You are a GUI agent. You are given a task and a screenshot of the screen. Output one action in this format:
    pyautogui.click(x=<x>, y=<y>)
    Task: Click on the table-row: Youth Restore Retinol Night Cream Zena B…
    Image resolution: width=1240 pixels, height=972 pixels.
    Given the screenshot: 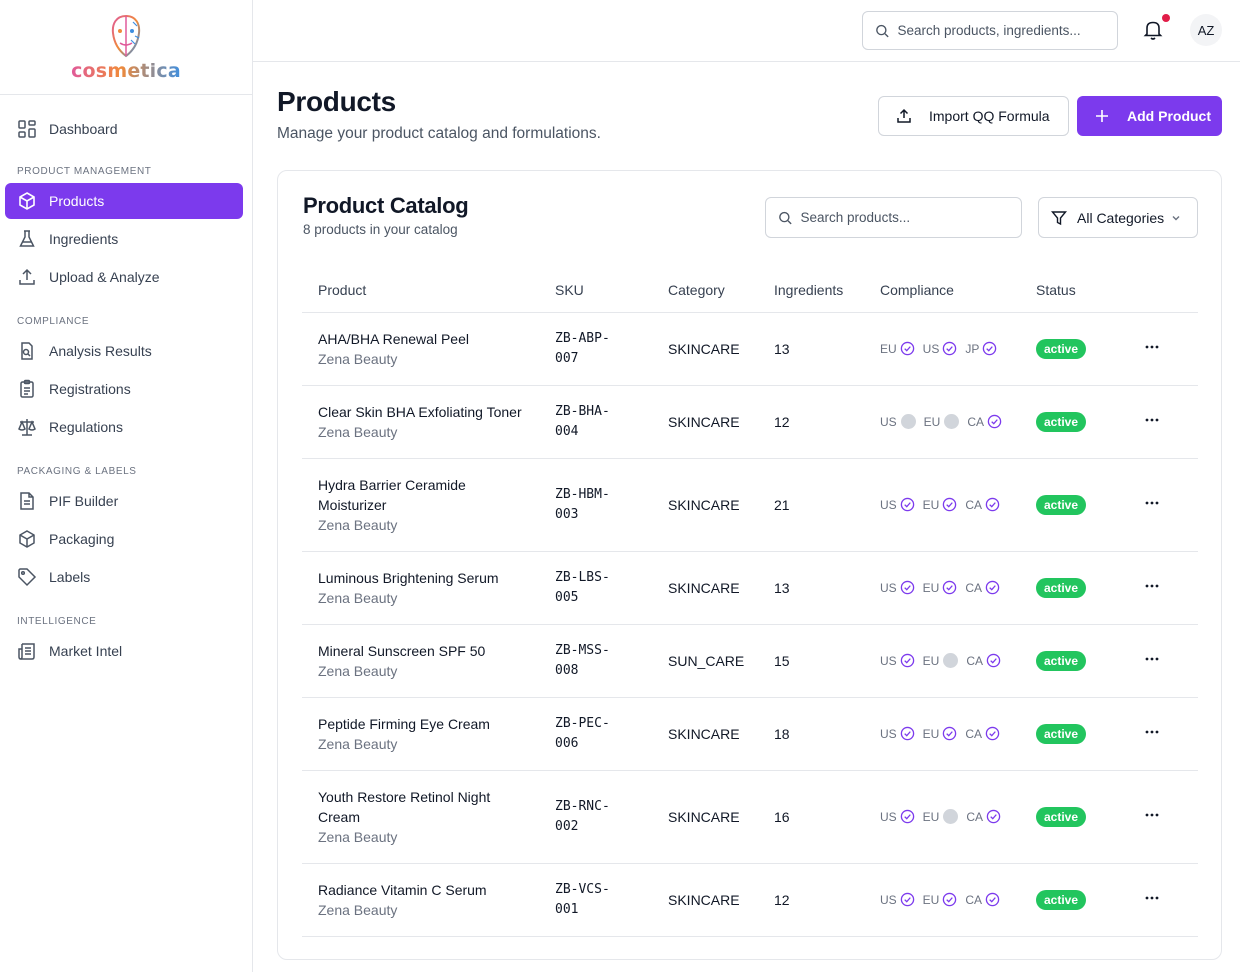 What is the action you would take?
    pyautogui.click(x=750, y=817)
    